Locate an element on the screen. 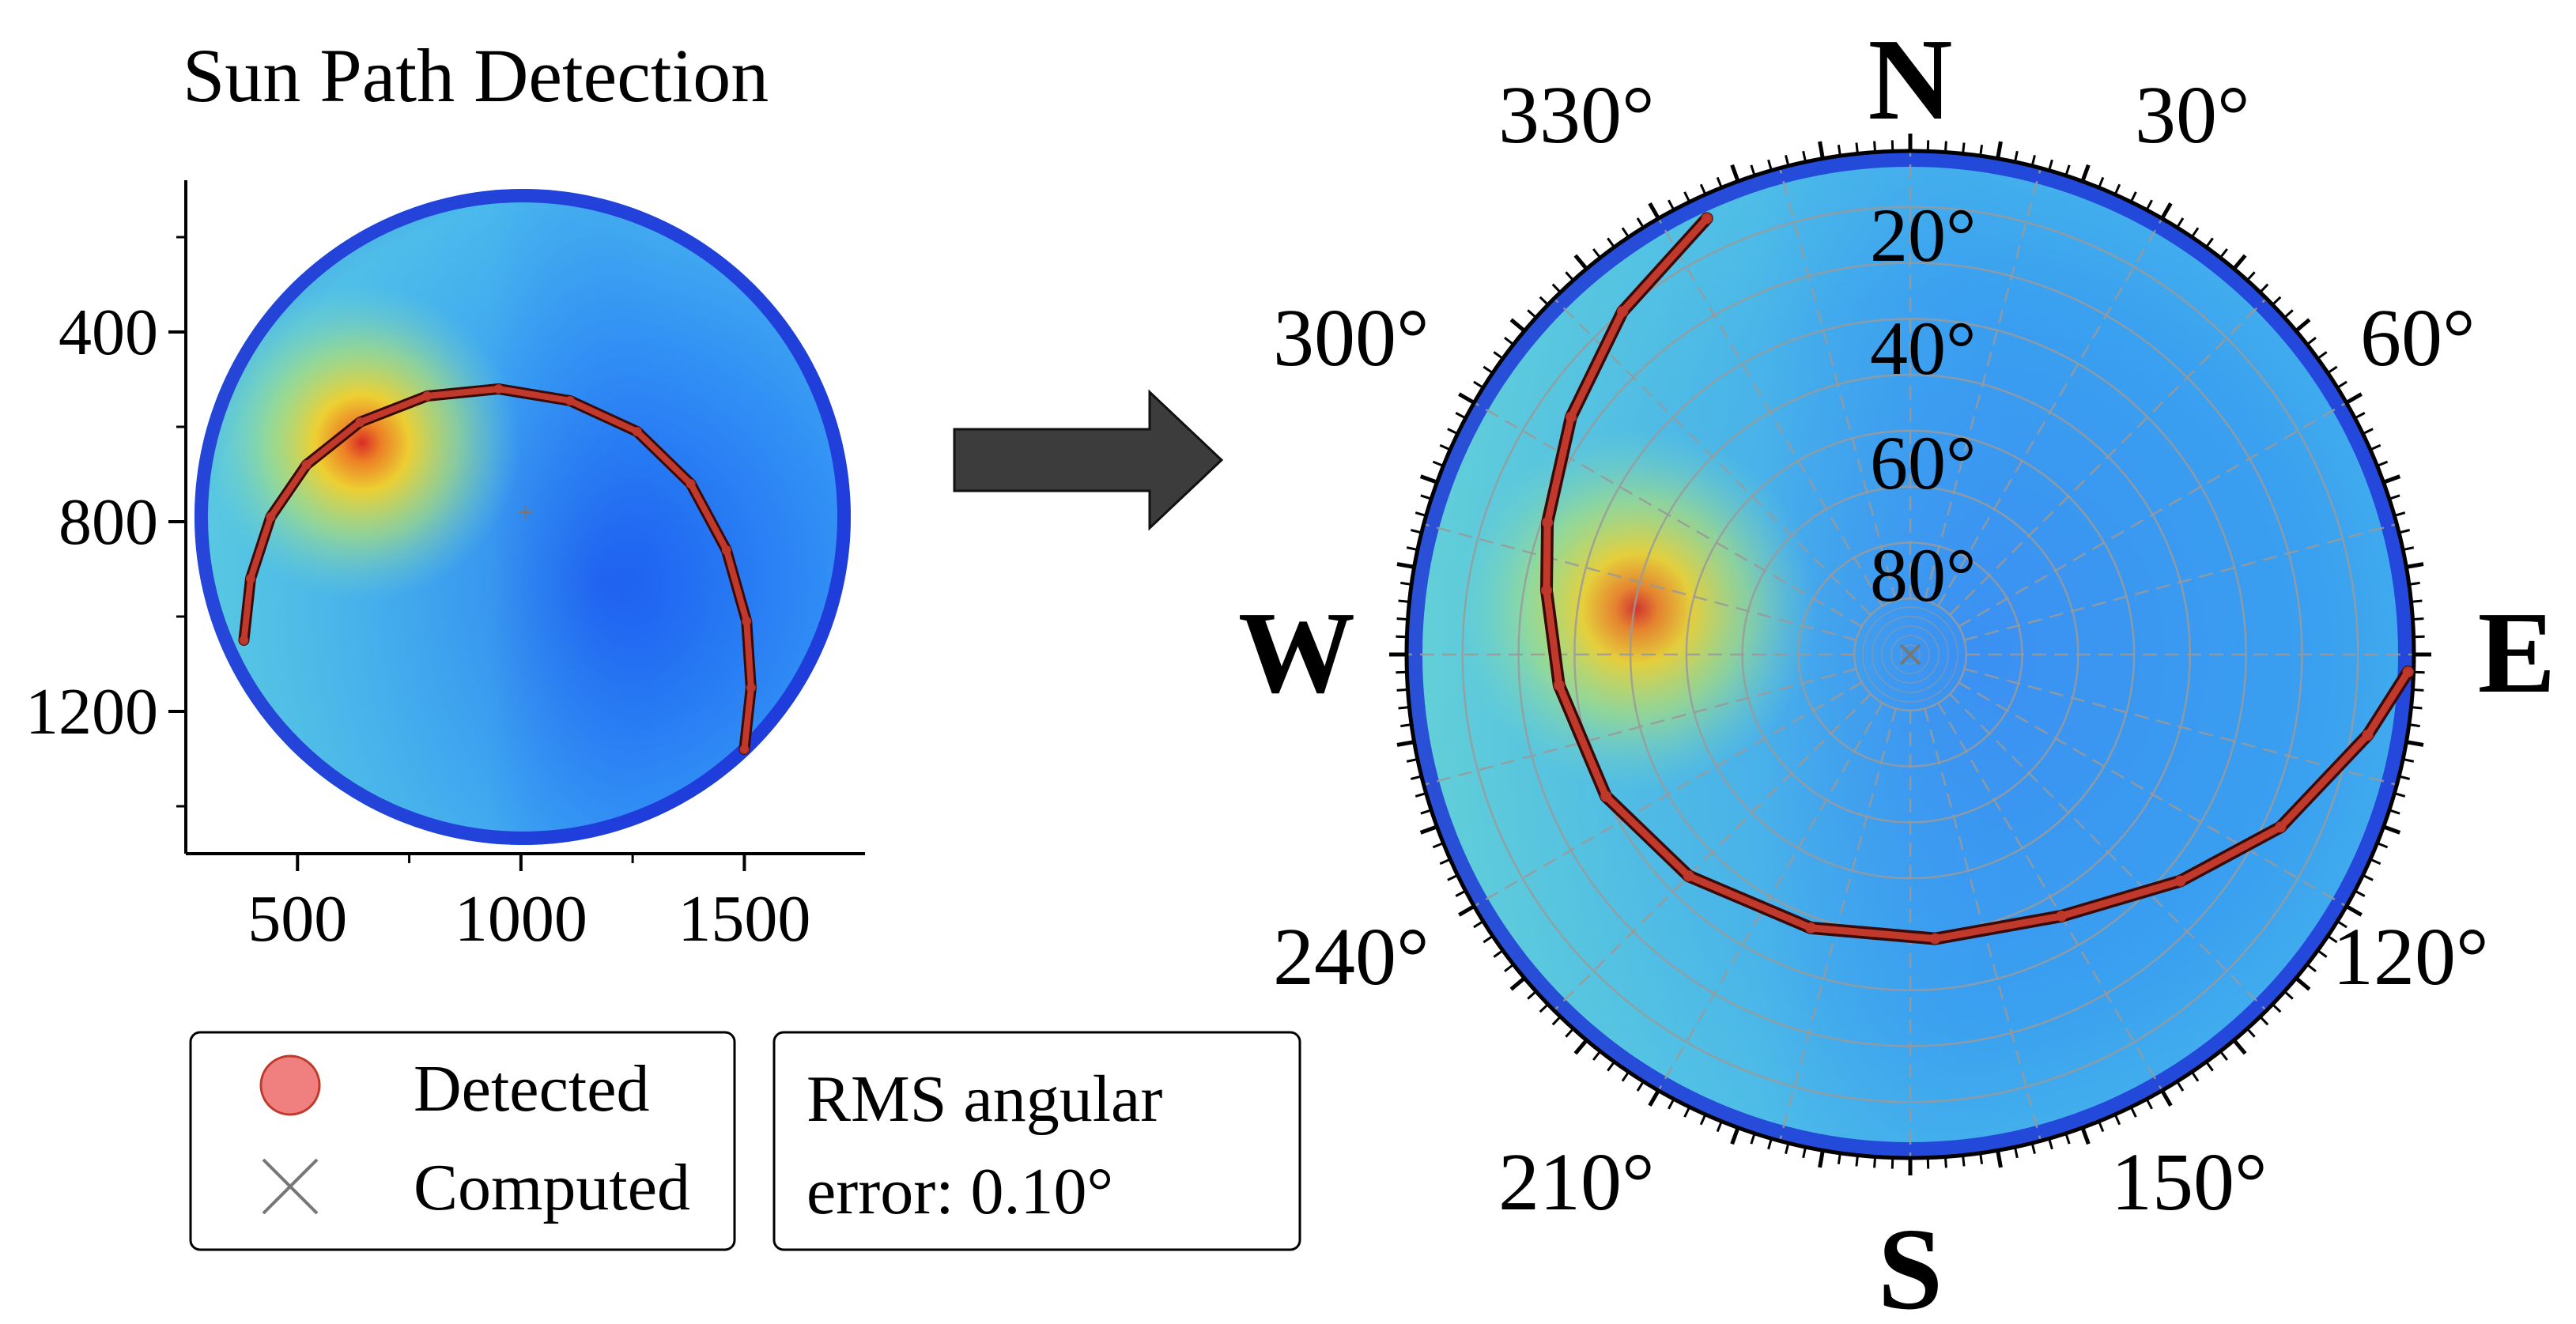 This screenshot has width=2576, height=1324. left-detected-path-line is located at coordinates (497, 569).